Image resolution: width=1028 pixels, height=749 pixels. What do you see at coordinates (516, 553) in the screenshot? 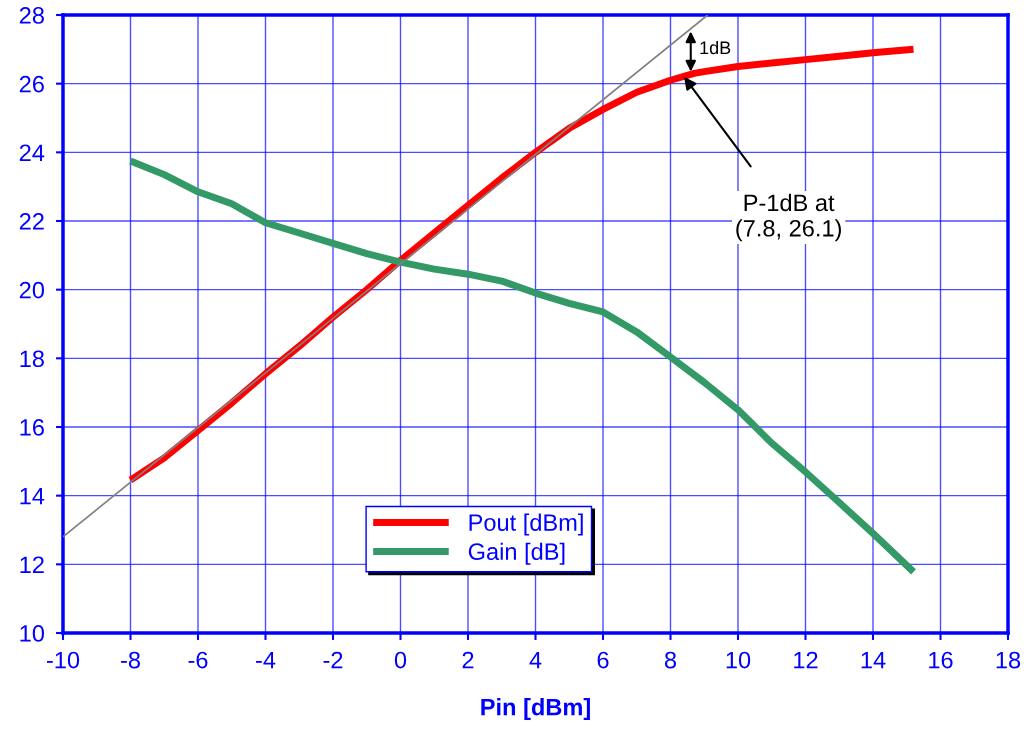
I see `legend-label: Gain [dB]` at bounding box center [516, 553].